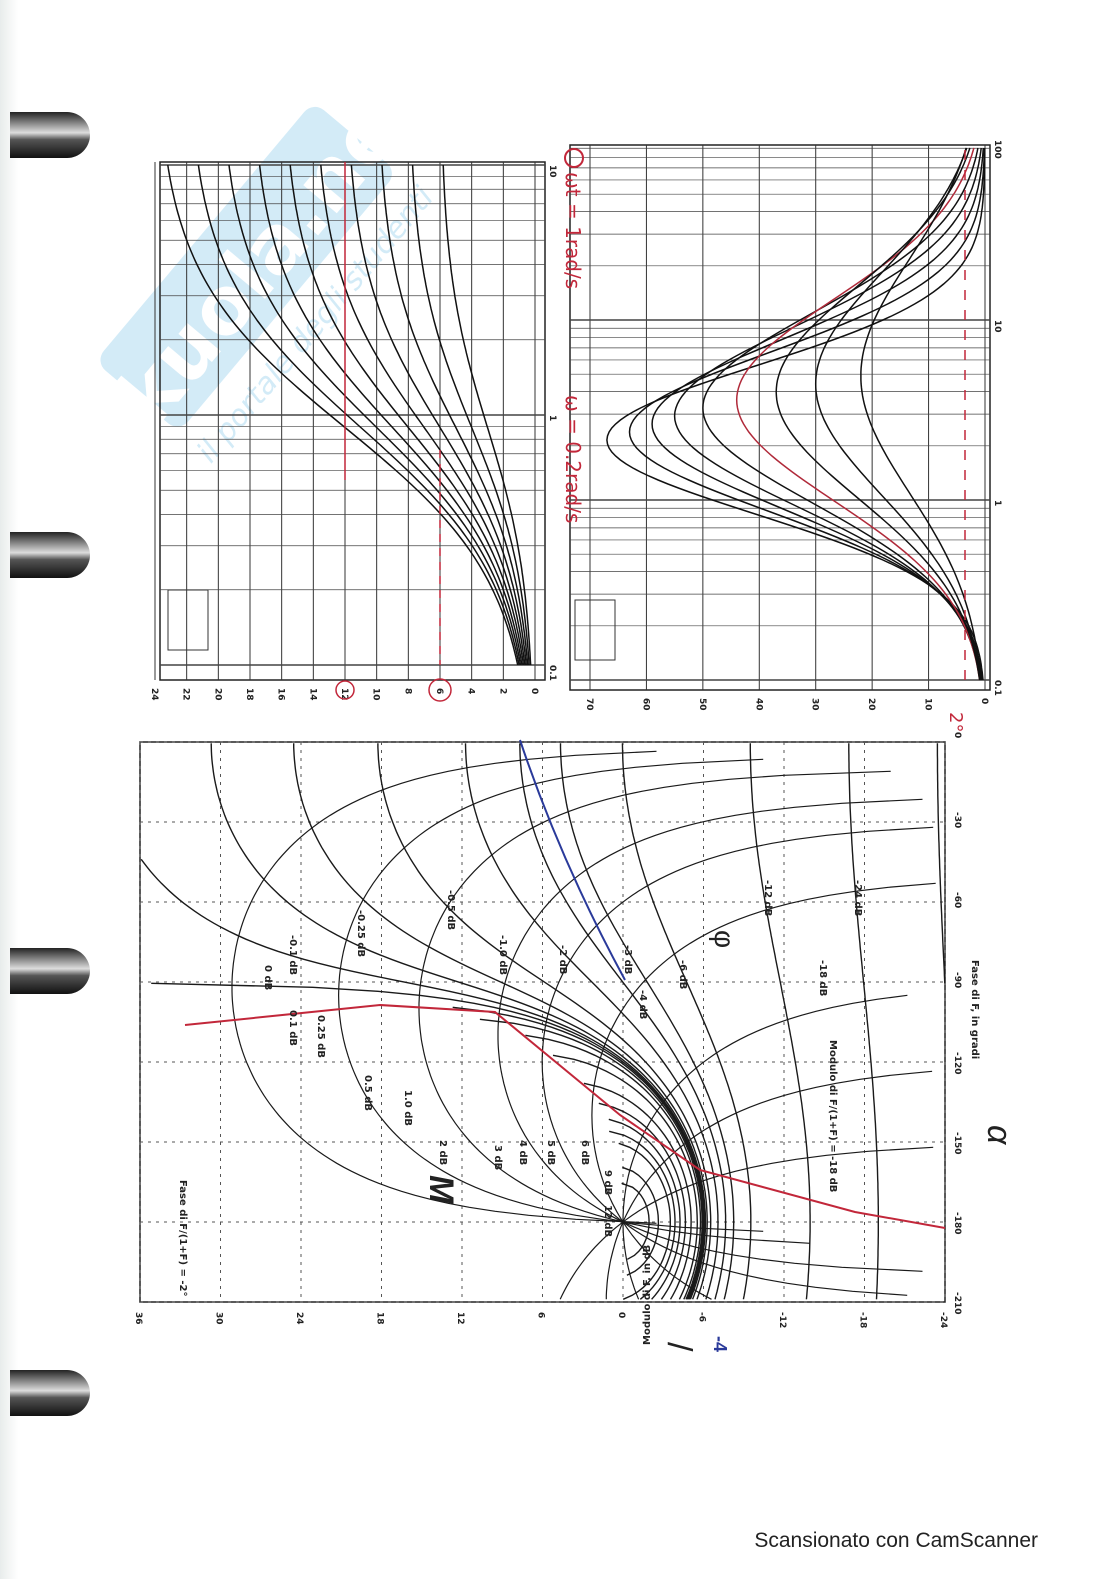 The width and height of the screenshot is (1116, 1579). What do you see at coordinates (607, 1182) in the screenshot?
I see `m-label: 9 dB` at bounding box center [607, 1182].